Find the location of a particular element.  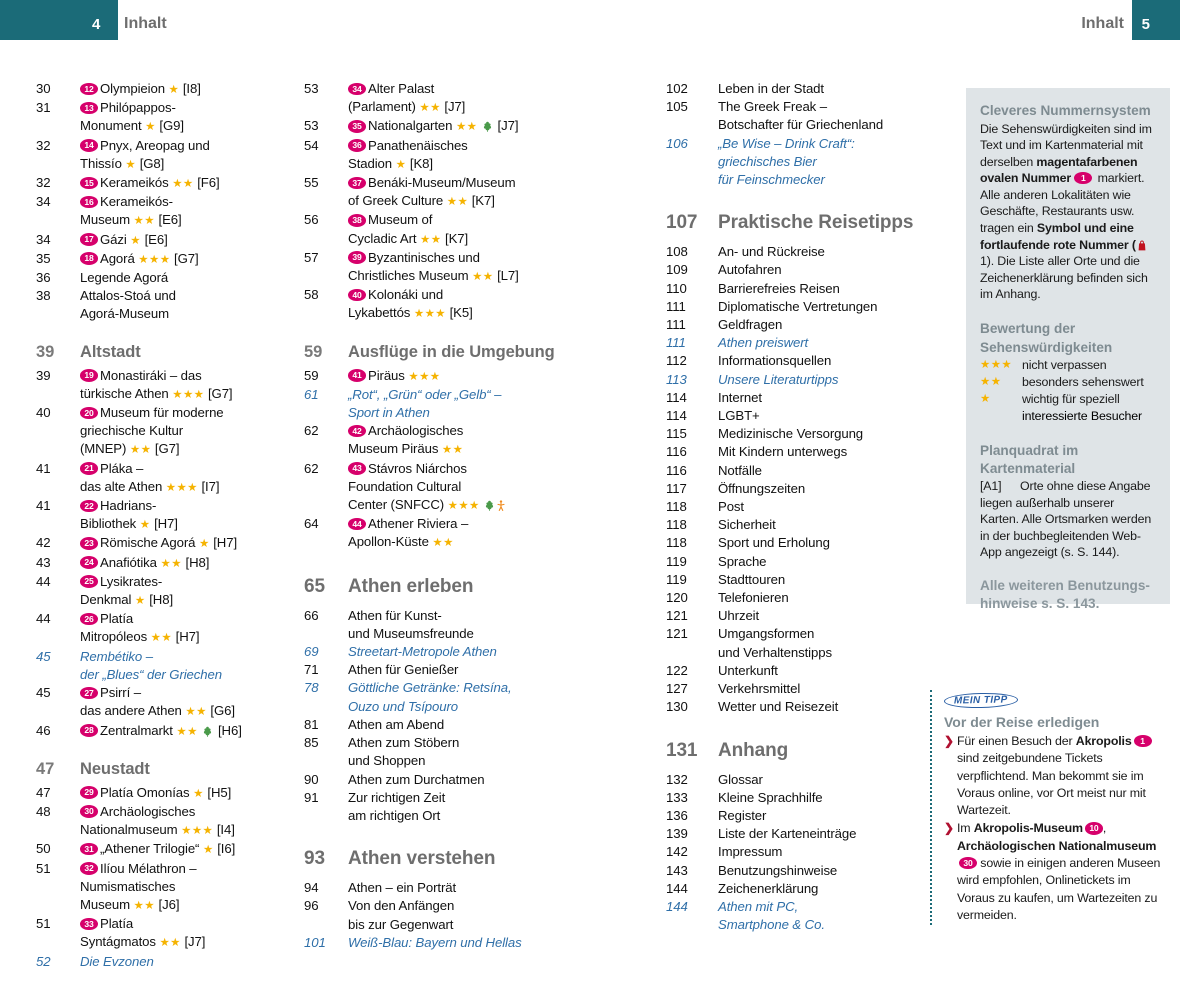

toc-section-heading: 39 Altstadt is located at coordinates (170, 352).